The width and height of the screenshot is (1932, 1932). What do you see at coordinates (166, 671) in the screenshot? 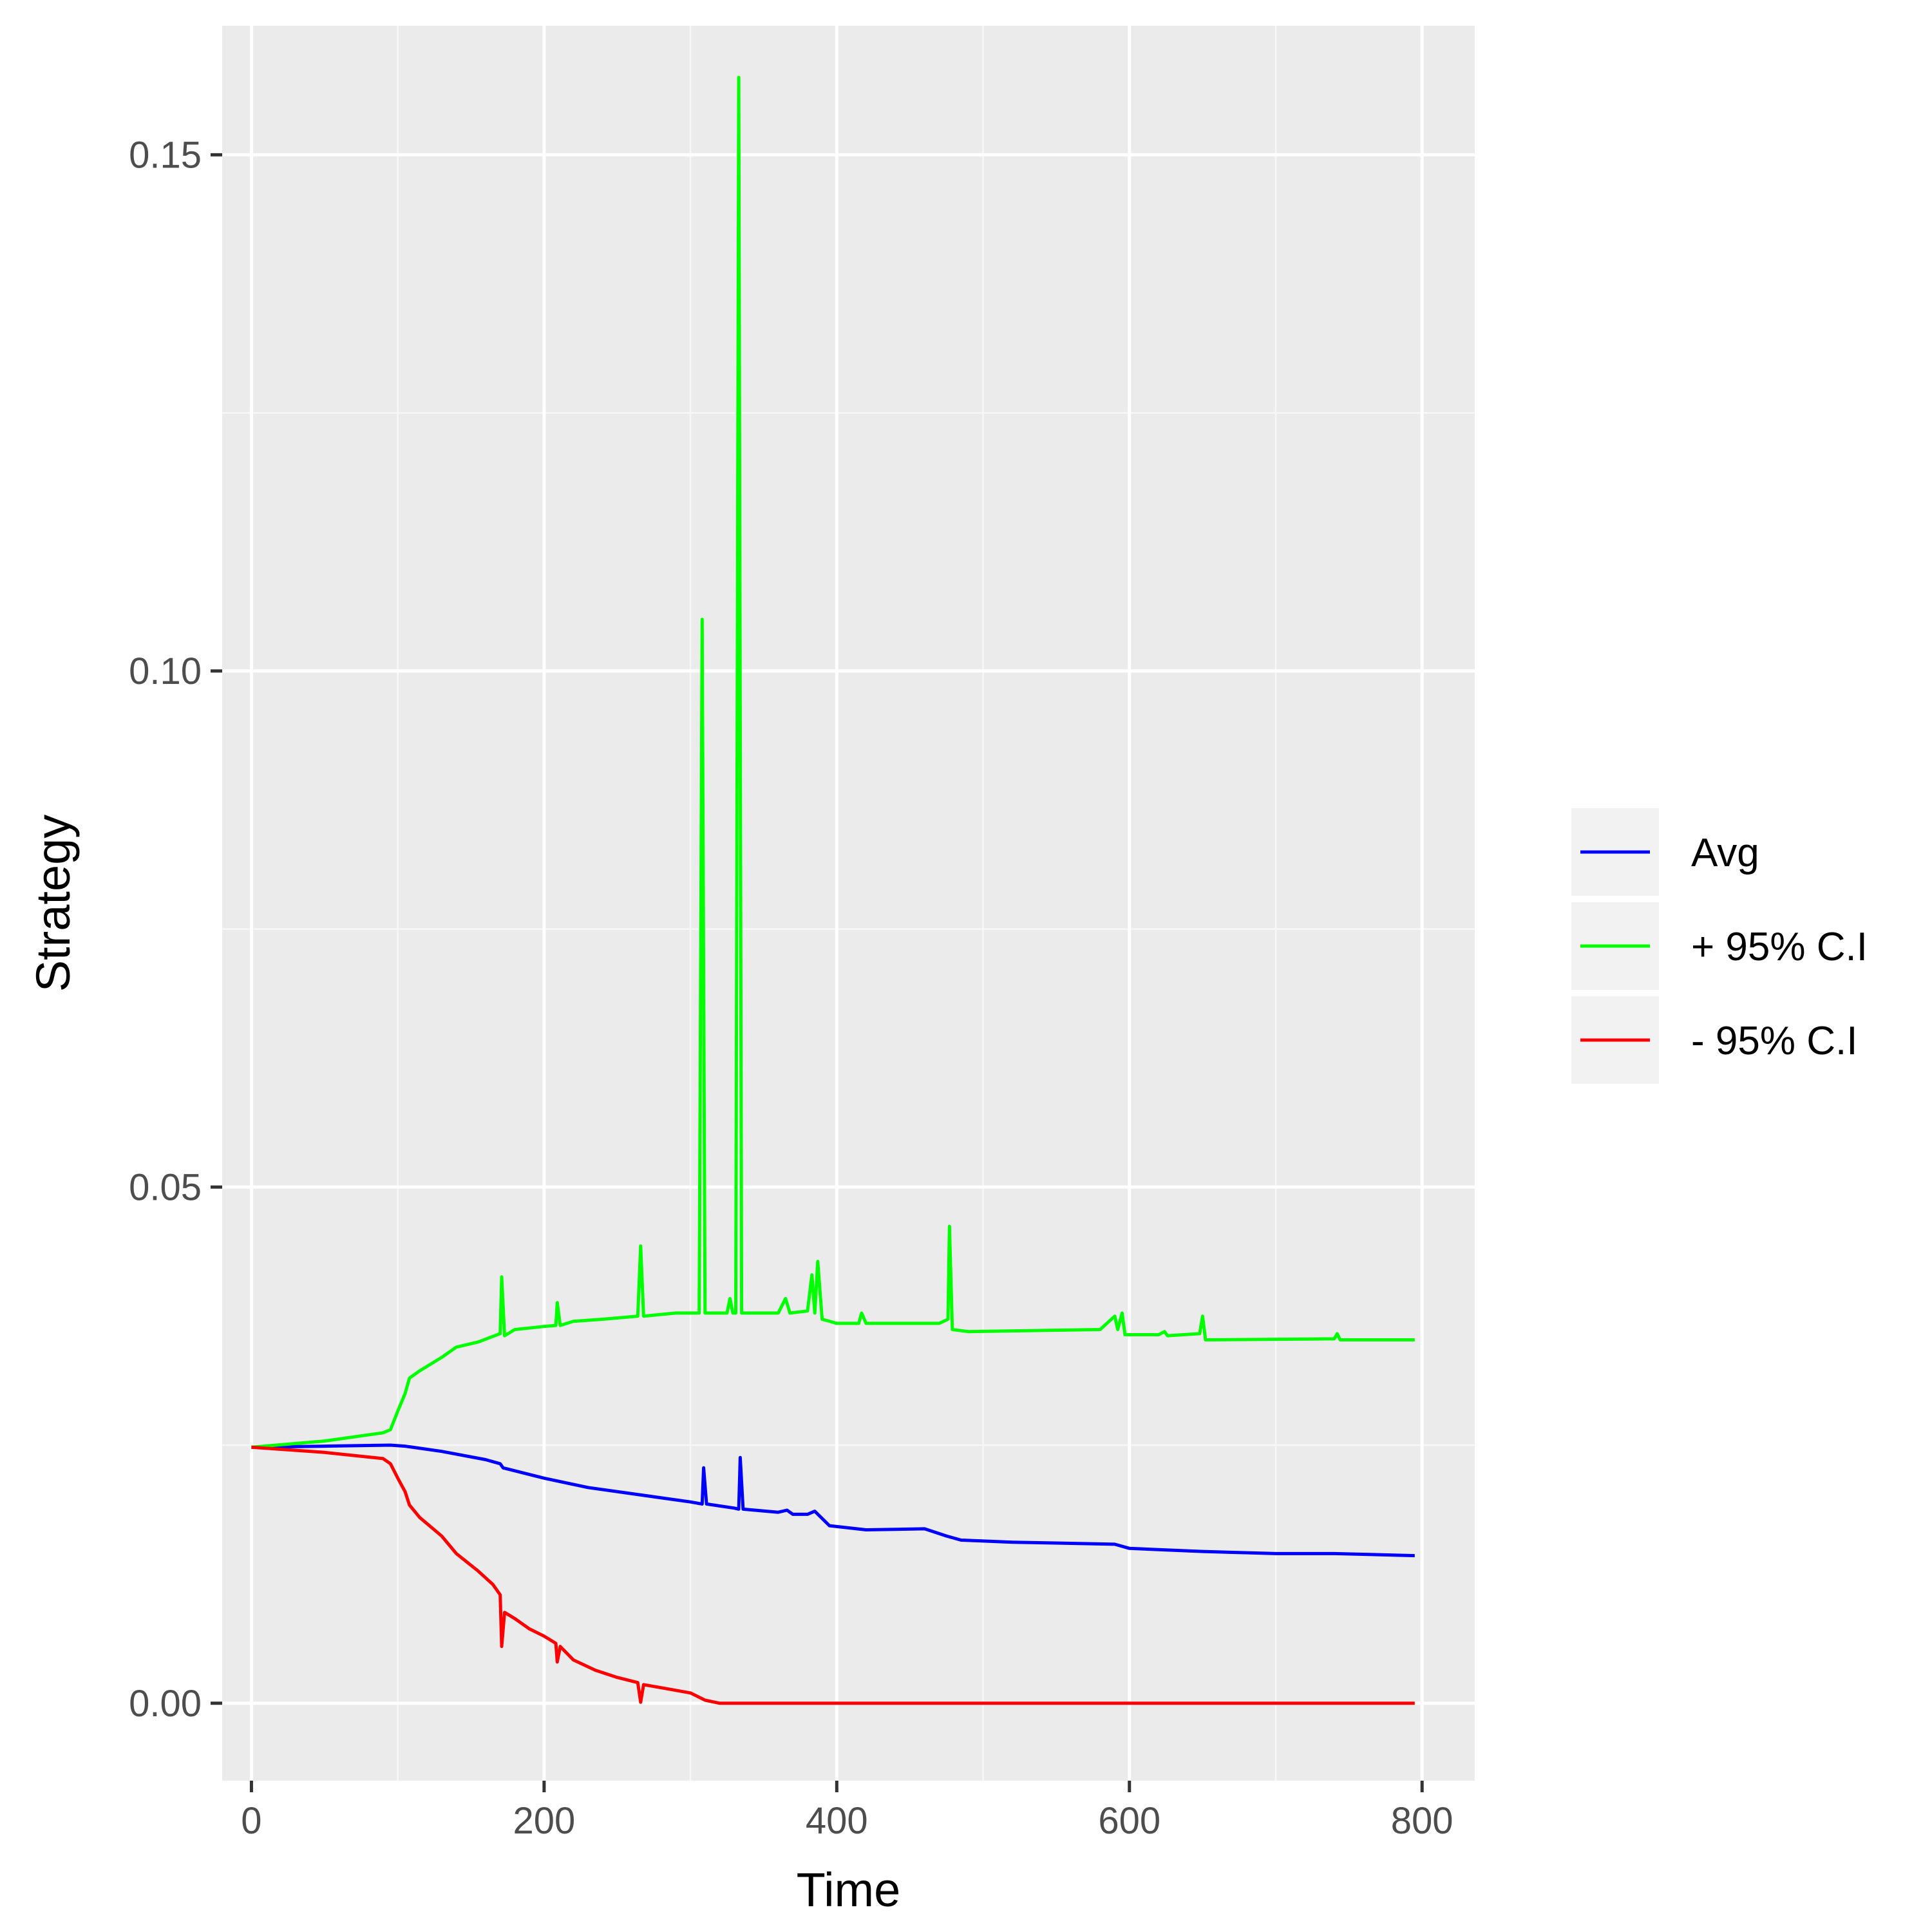
I see `y-tick-label: 0.10` at bounding box center [166, 671].